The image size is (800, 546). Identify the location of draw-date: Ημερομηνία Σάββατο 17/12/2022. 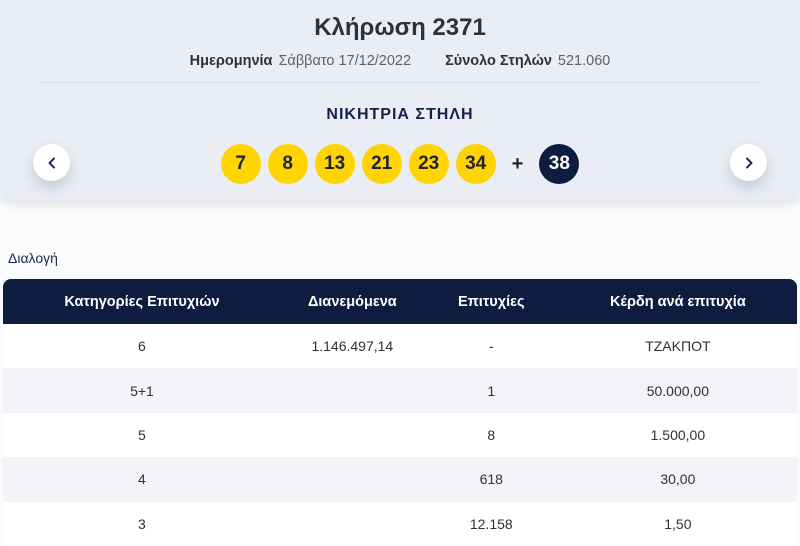
(300, 61).